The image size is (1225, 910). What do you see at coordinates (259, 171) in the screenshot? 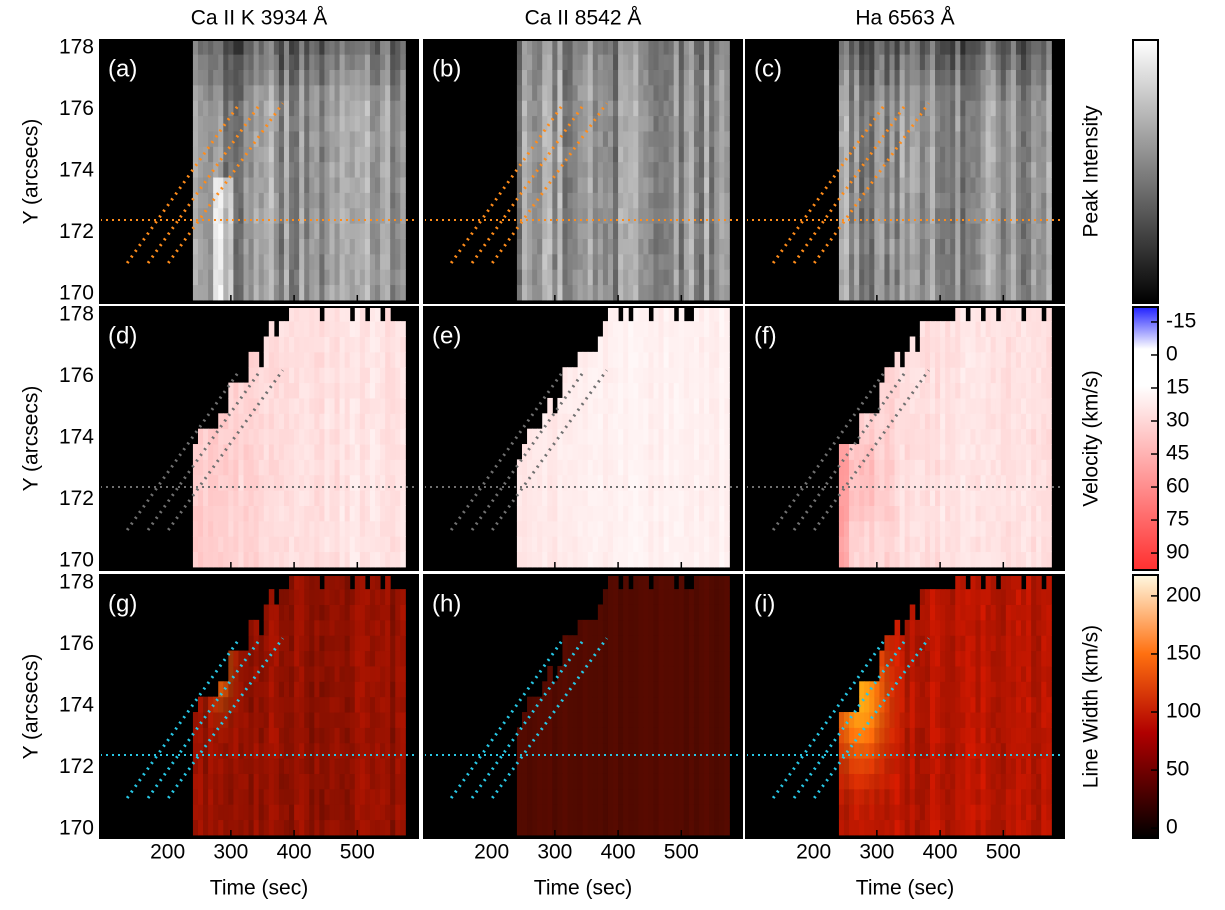
I see `panel` at bounding box center [259, 171].